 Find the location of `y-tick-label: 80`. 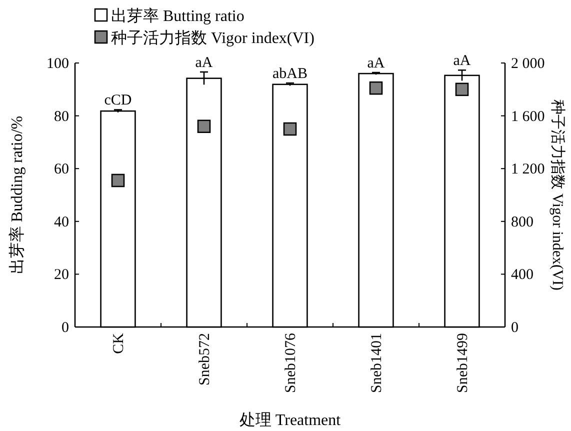

y-tick-label: 80 is located at coordinates (61, 116).